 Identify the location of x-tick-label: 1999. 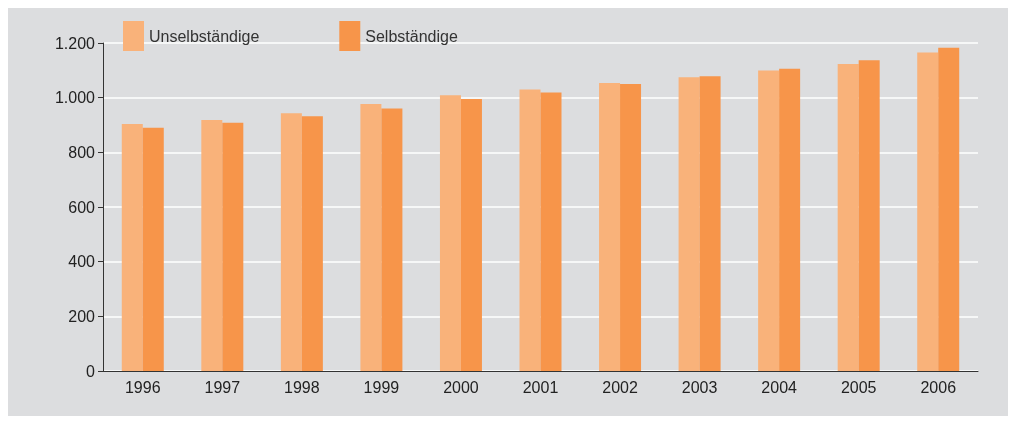
(381, 387).